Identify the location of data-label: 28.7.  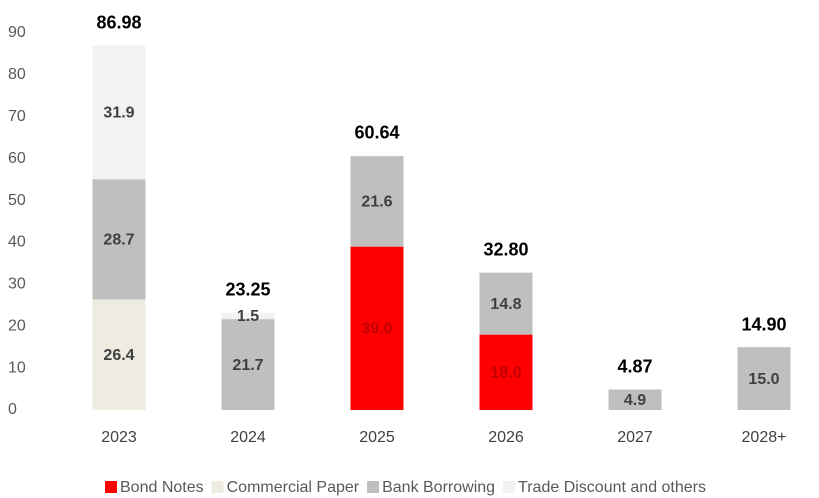
(118, 240).